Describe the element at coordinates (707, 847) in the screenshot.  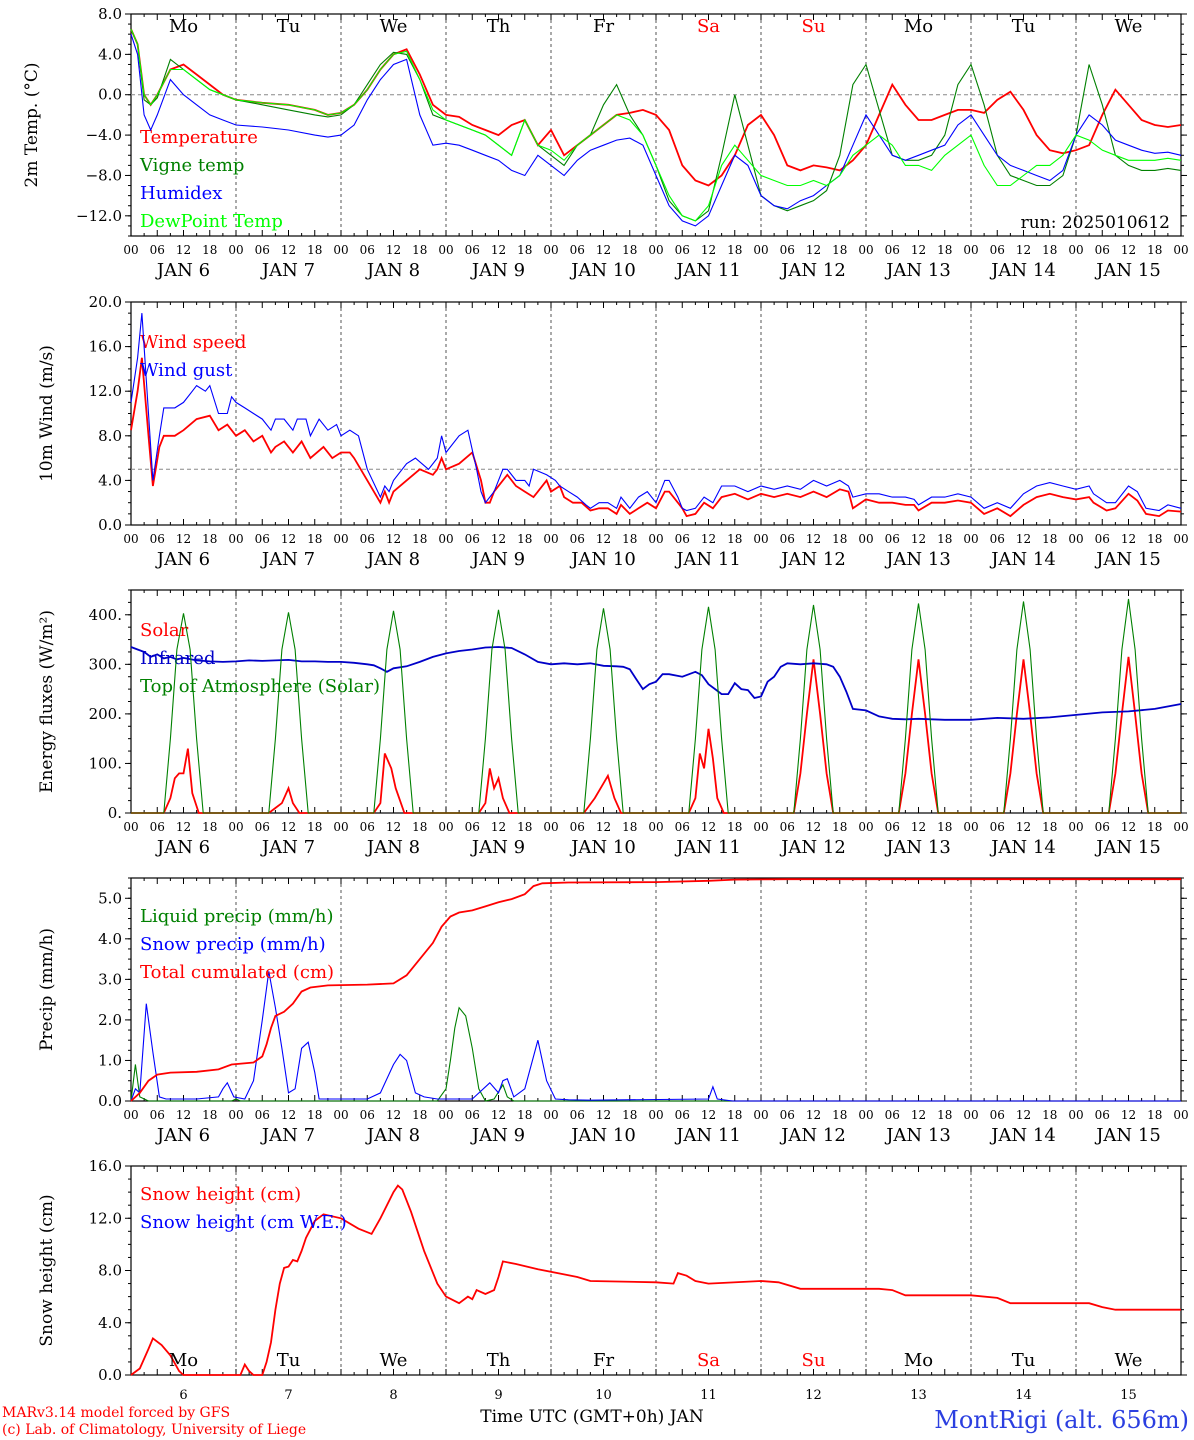
I see `date-label: JAN 11` at that location.